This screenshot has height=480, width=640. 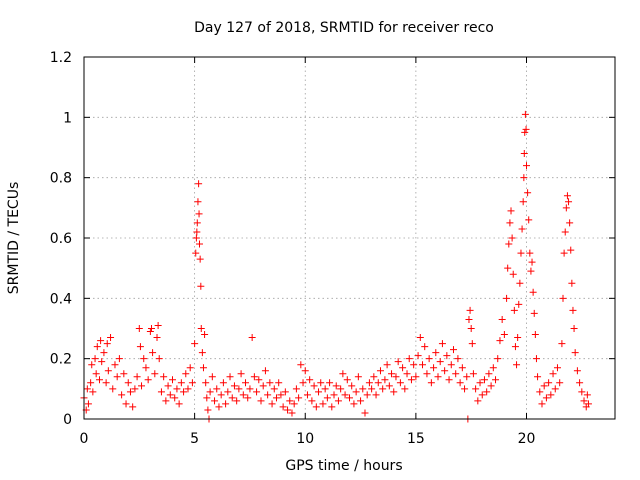 What do you see at coordinates (14, 238) in the screenshot?
I see `y-axis-label: SRMTID / TECUs` at bounding box center [14, 238].